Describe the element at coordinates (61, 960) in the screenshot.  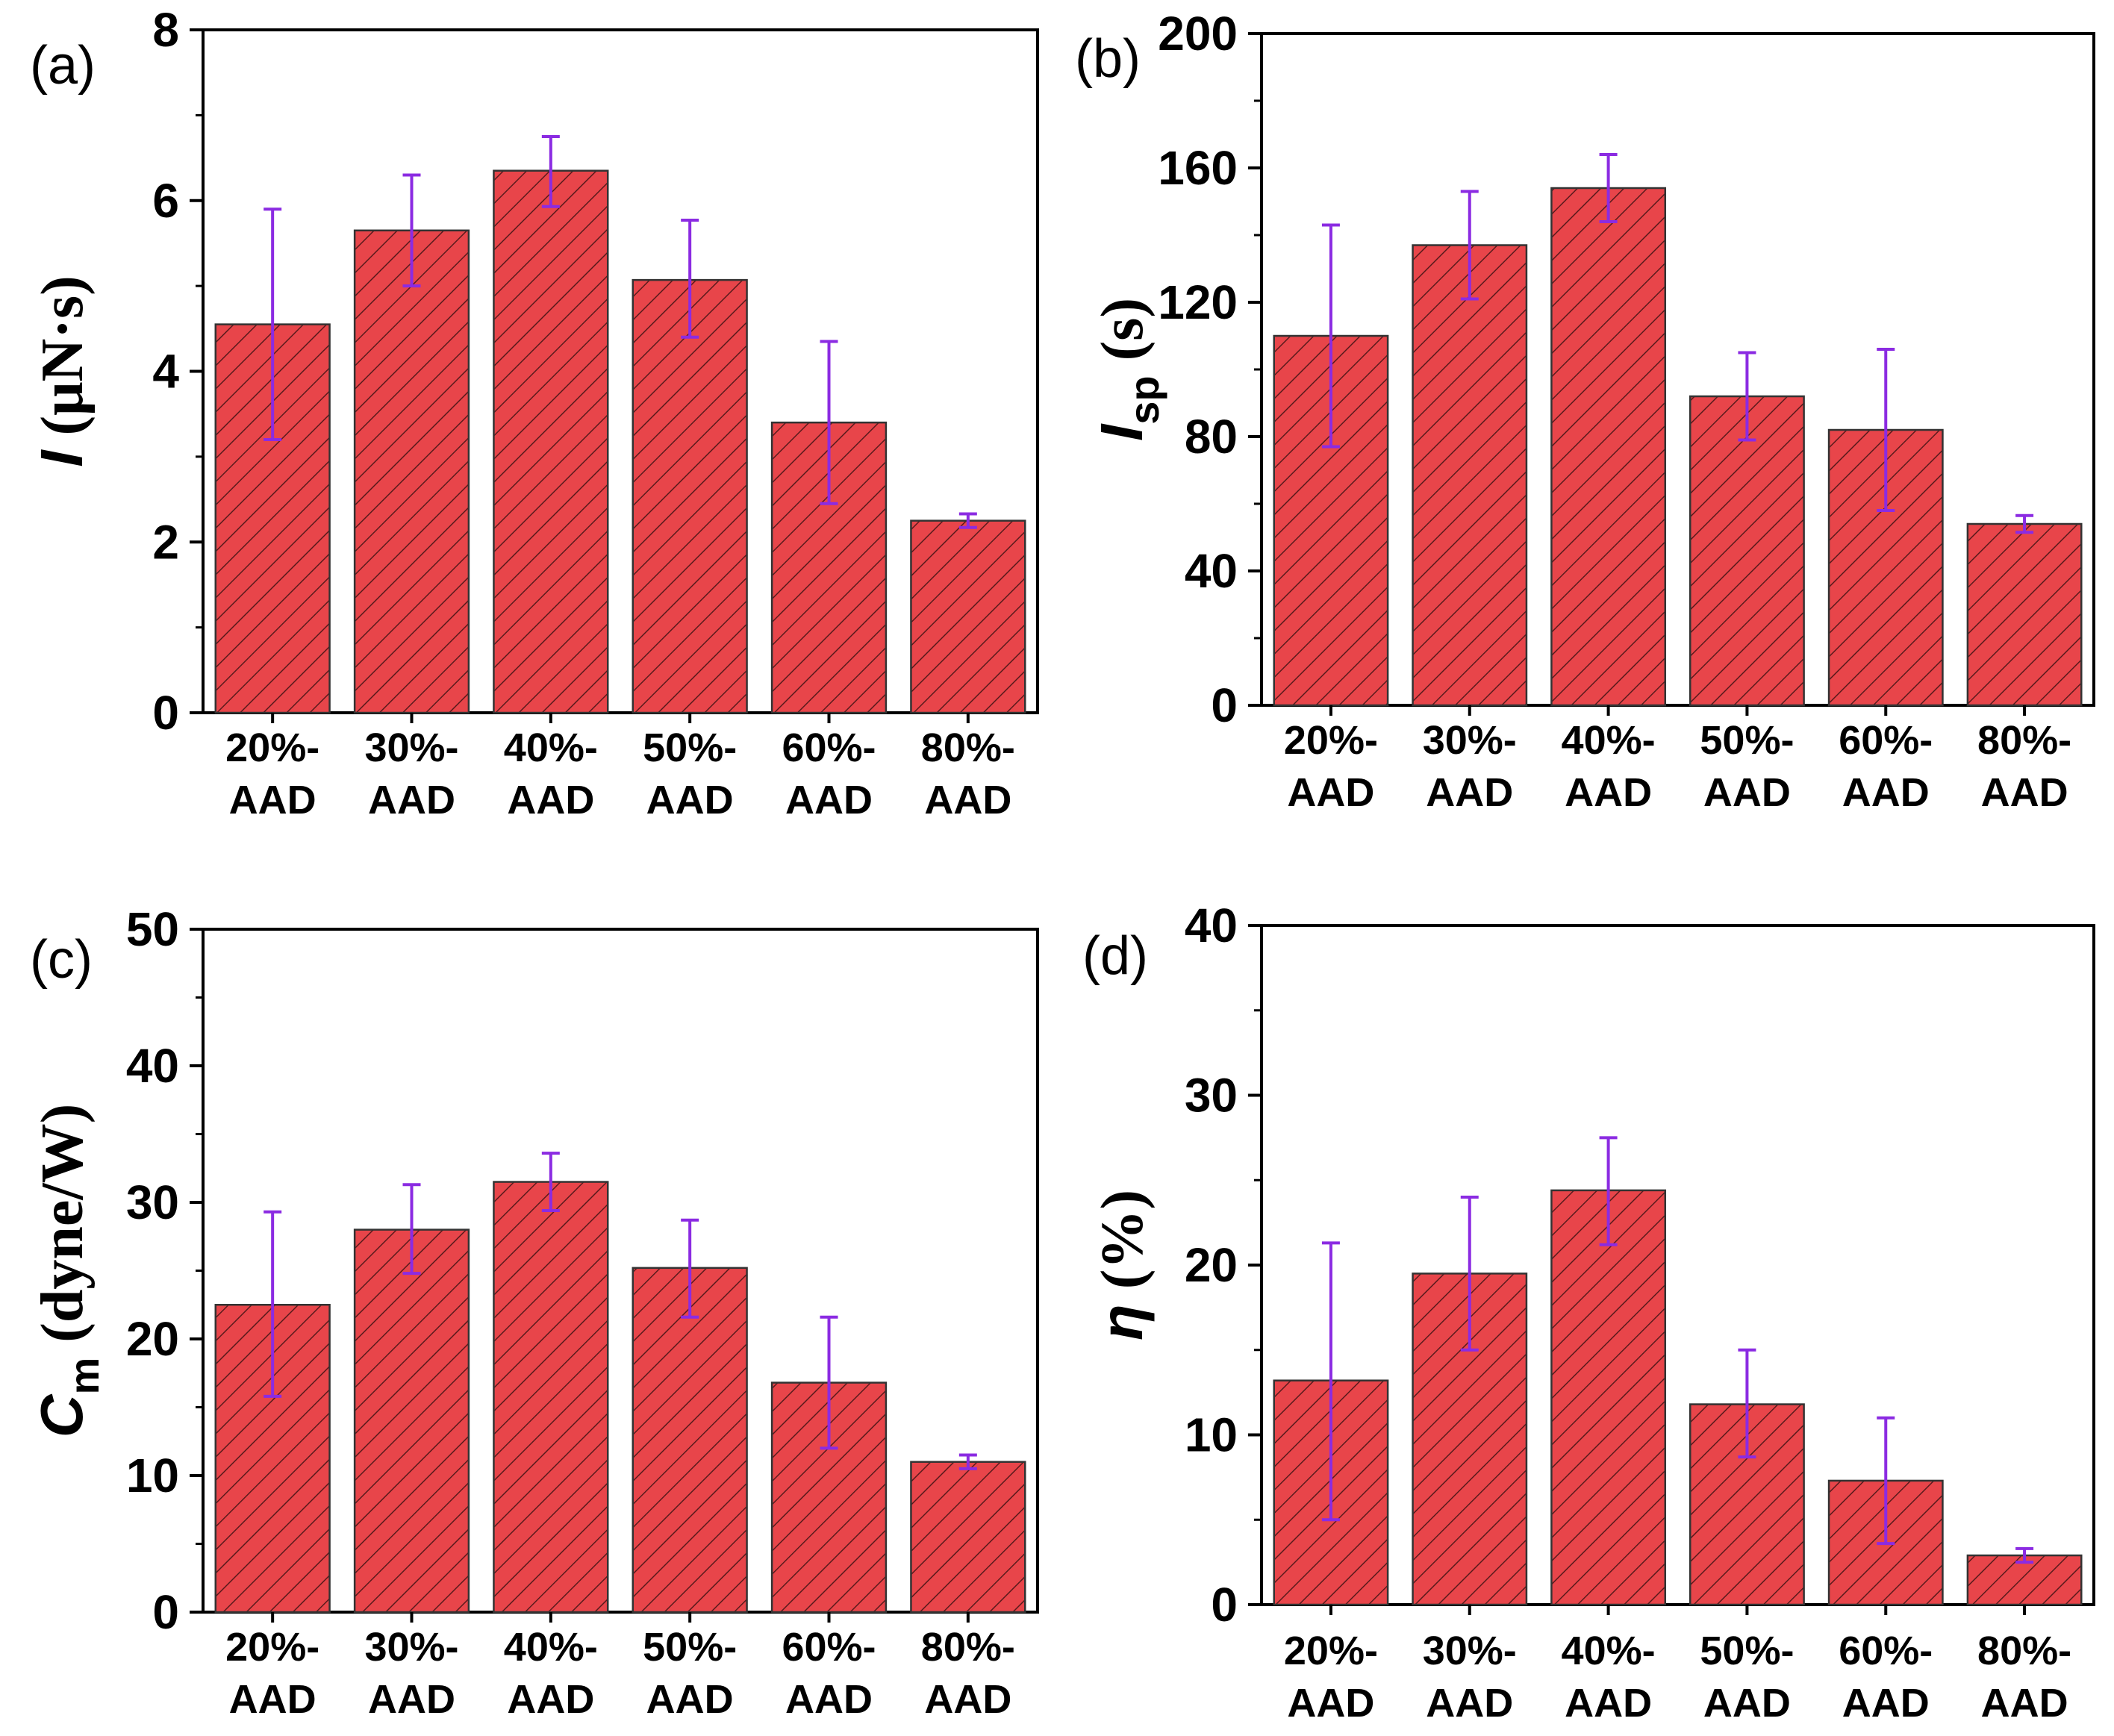
I see `panel-label: (c)` at that location.